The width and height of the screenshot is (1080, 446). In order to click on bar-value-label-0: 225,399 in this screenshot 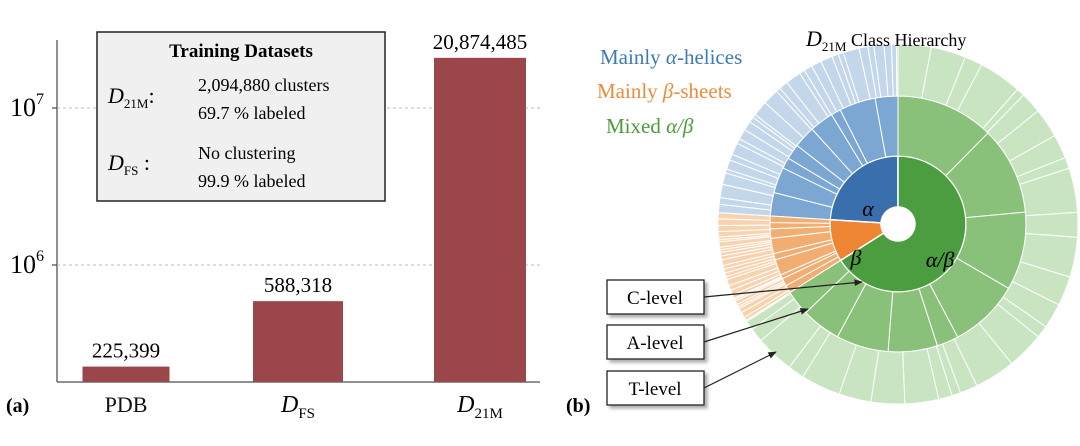, I will do `click(126, 351)`.